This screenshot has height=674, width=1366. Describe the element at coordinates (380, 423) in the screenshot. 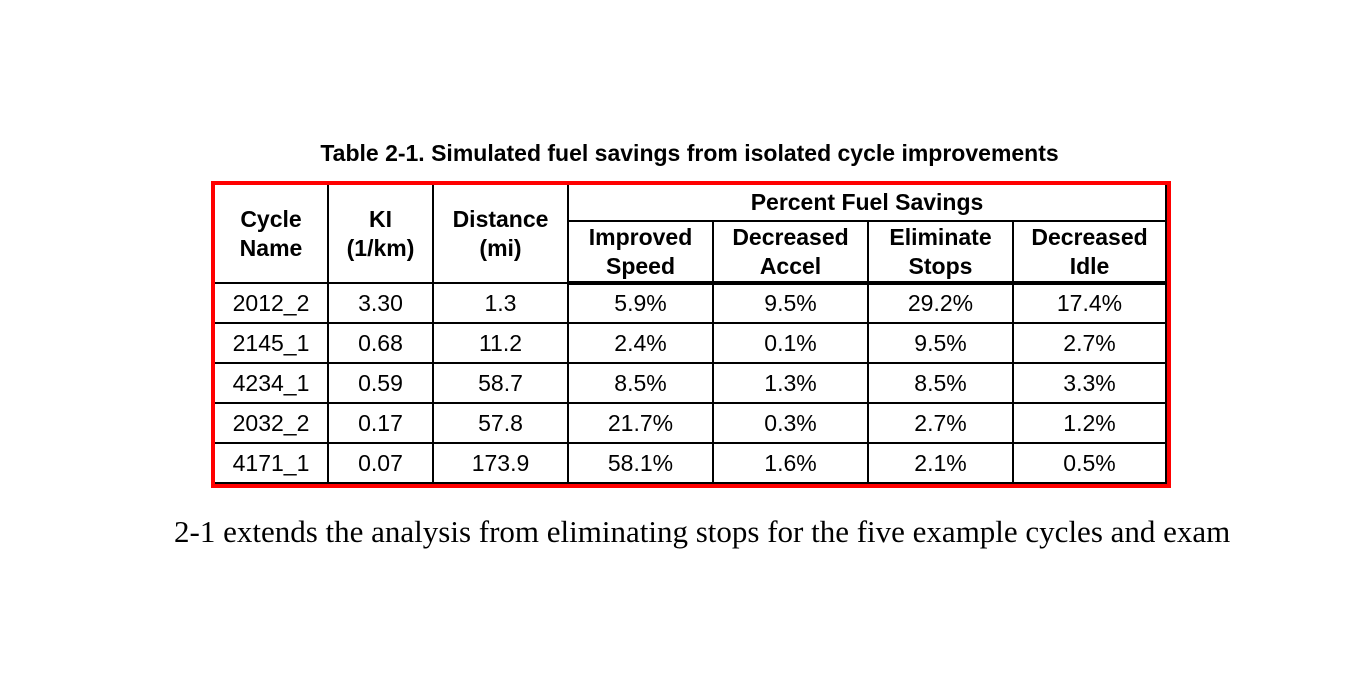

I see `table-cell: 0.17` at that location.